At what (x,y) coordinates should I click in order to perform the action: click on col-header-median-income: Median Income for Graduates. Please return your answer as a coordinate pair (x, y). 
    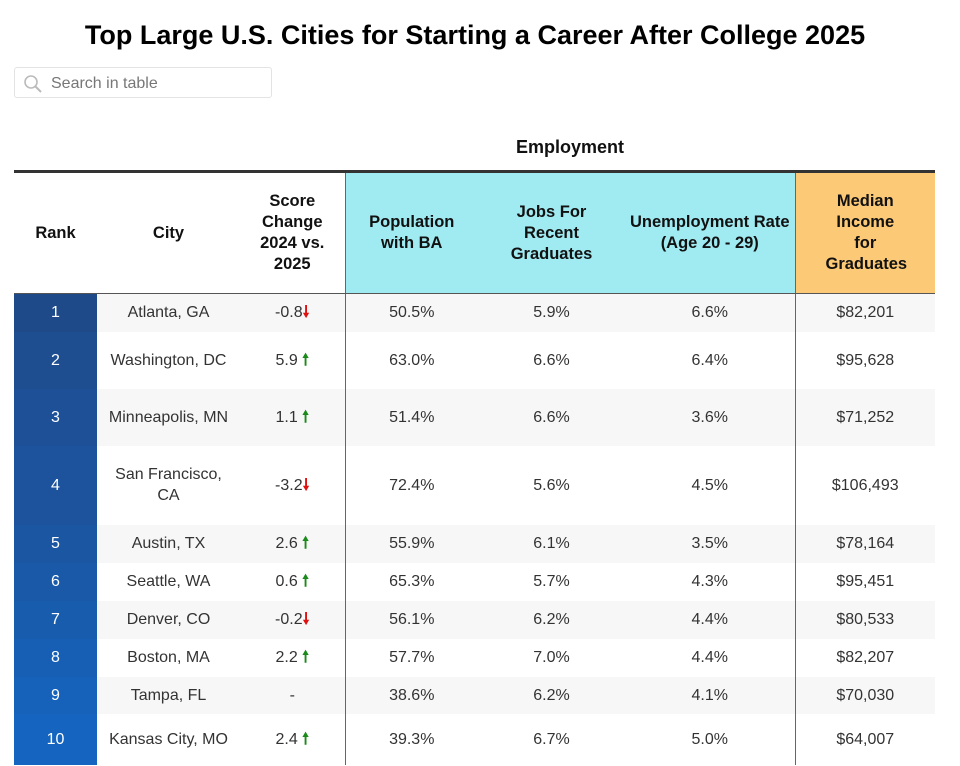
    Looking at the image, I should click on (864, 232).